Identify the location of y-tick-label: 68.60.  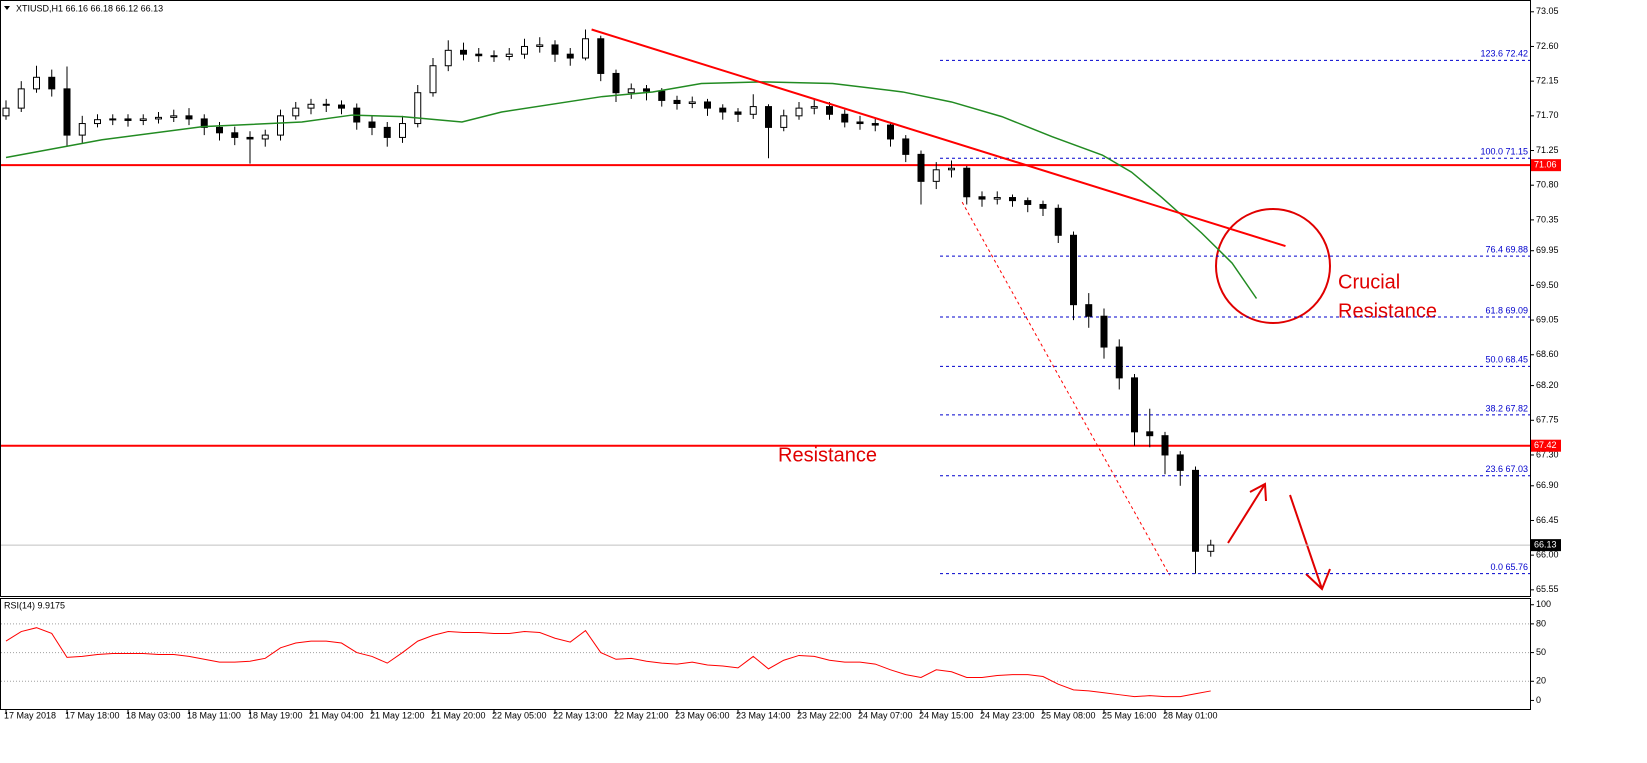
(1547, 354).